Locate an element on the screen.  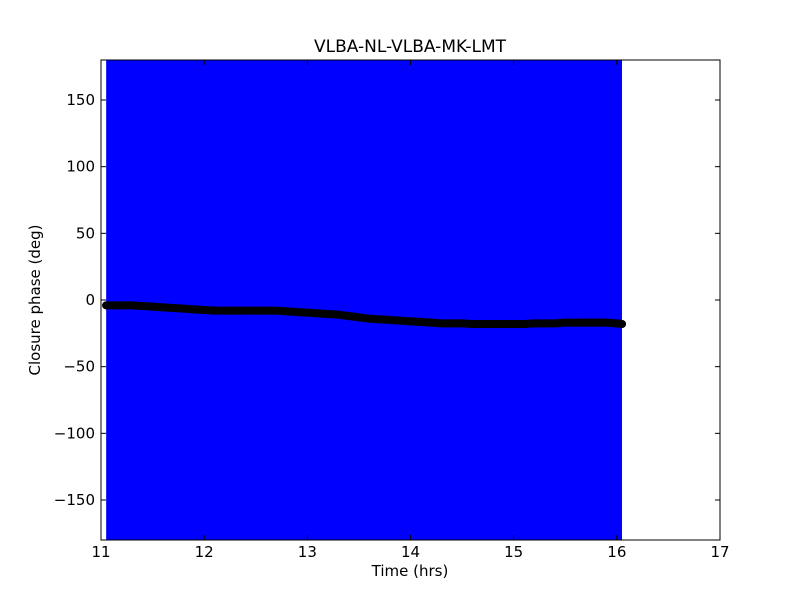
x-tick-label: 14 is located at coordinates (410, 552).